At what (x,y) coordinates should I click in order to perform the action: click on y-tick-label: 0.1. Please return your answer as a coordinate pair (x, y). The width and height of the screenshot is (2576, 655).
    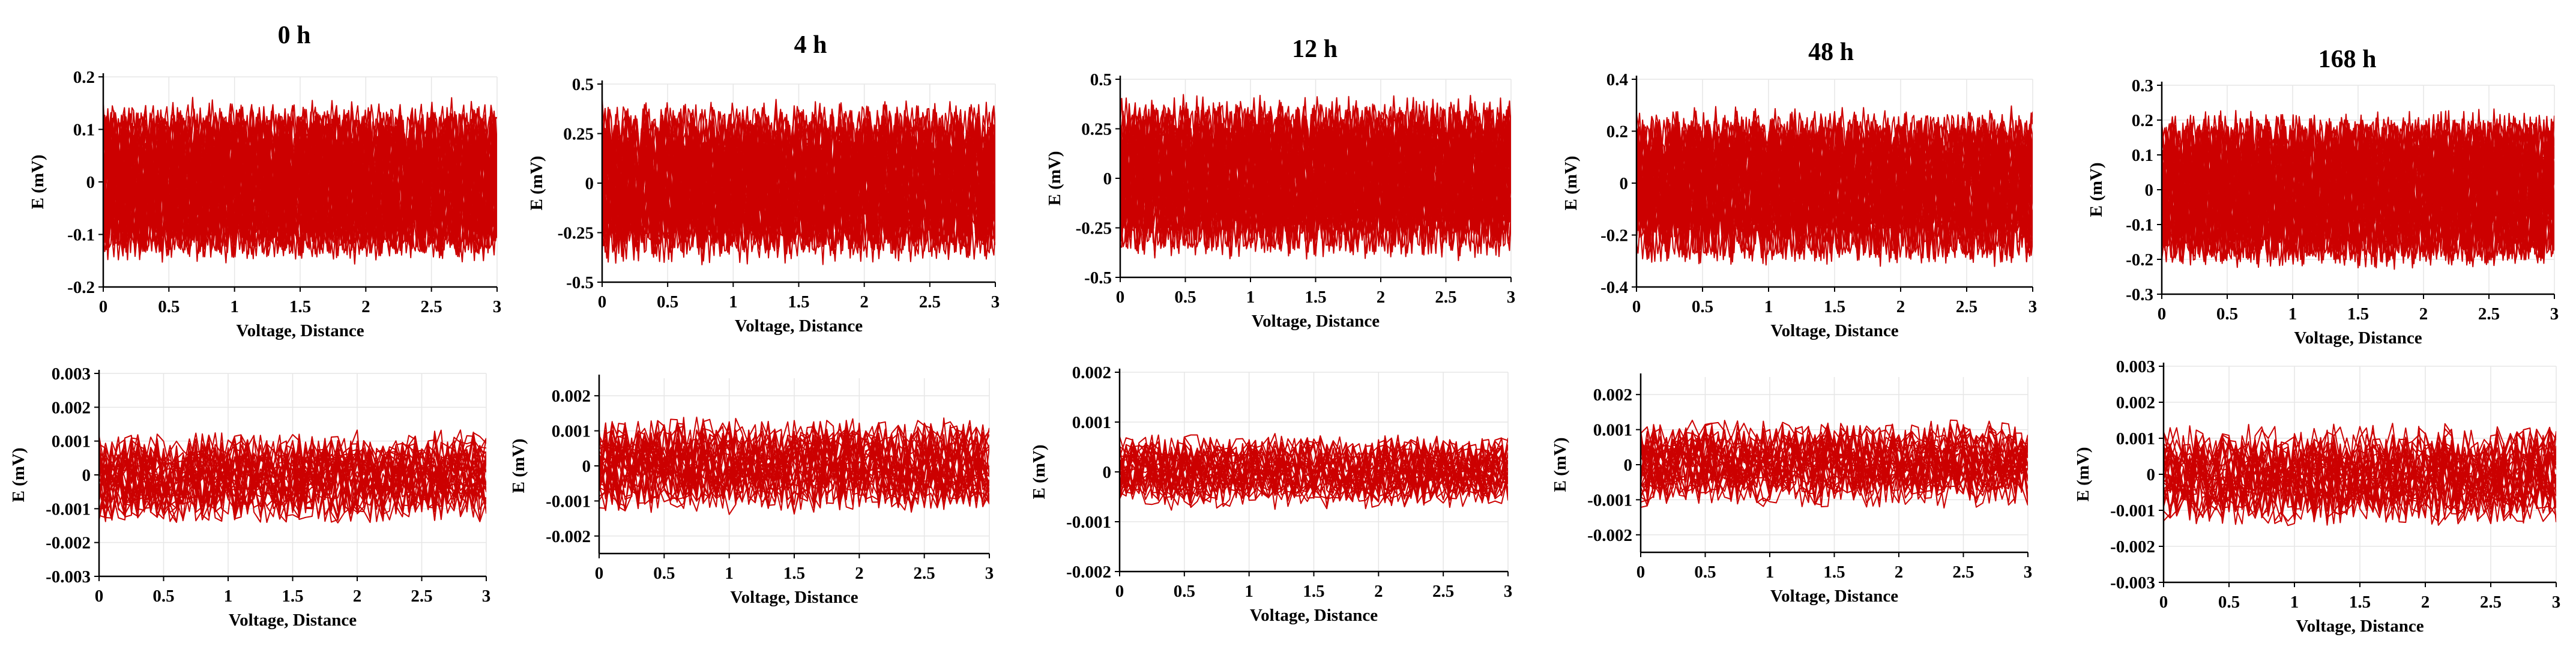
    Looking at the image, I should click on (84, 130).